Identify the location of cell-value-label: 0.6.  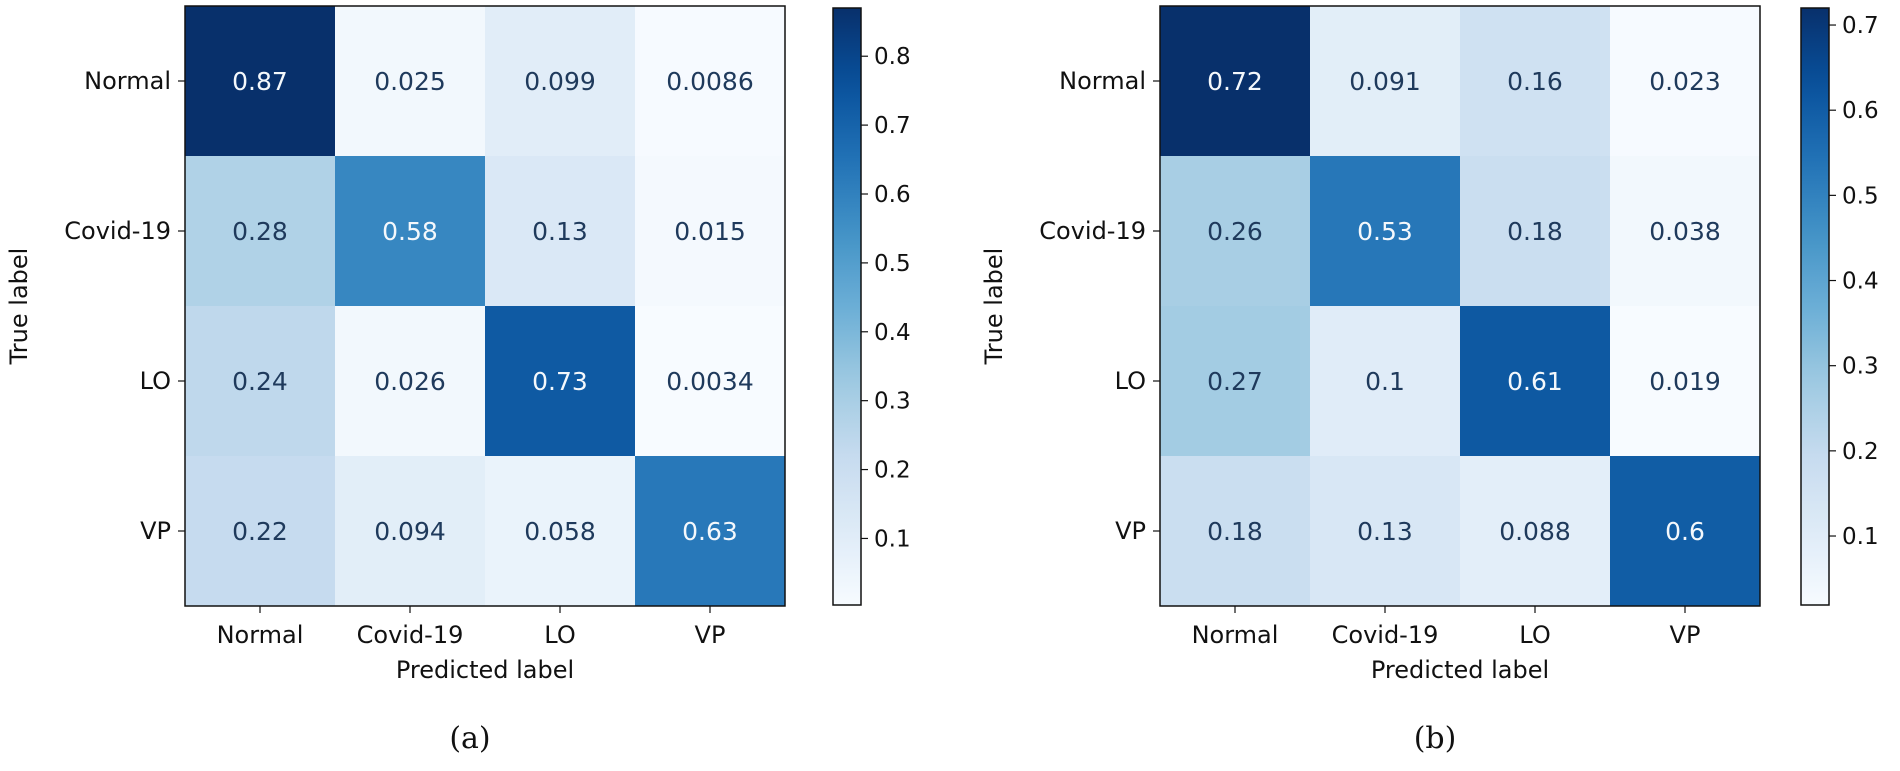
(1685, 531).